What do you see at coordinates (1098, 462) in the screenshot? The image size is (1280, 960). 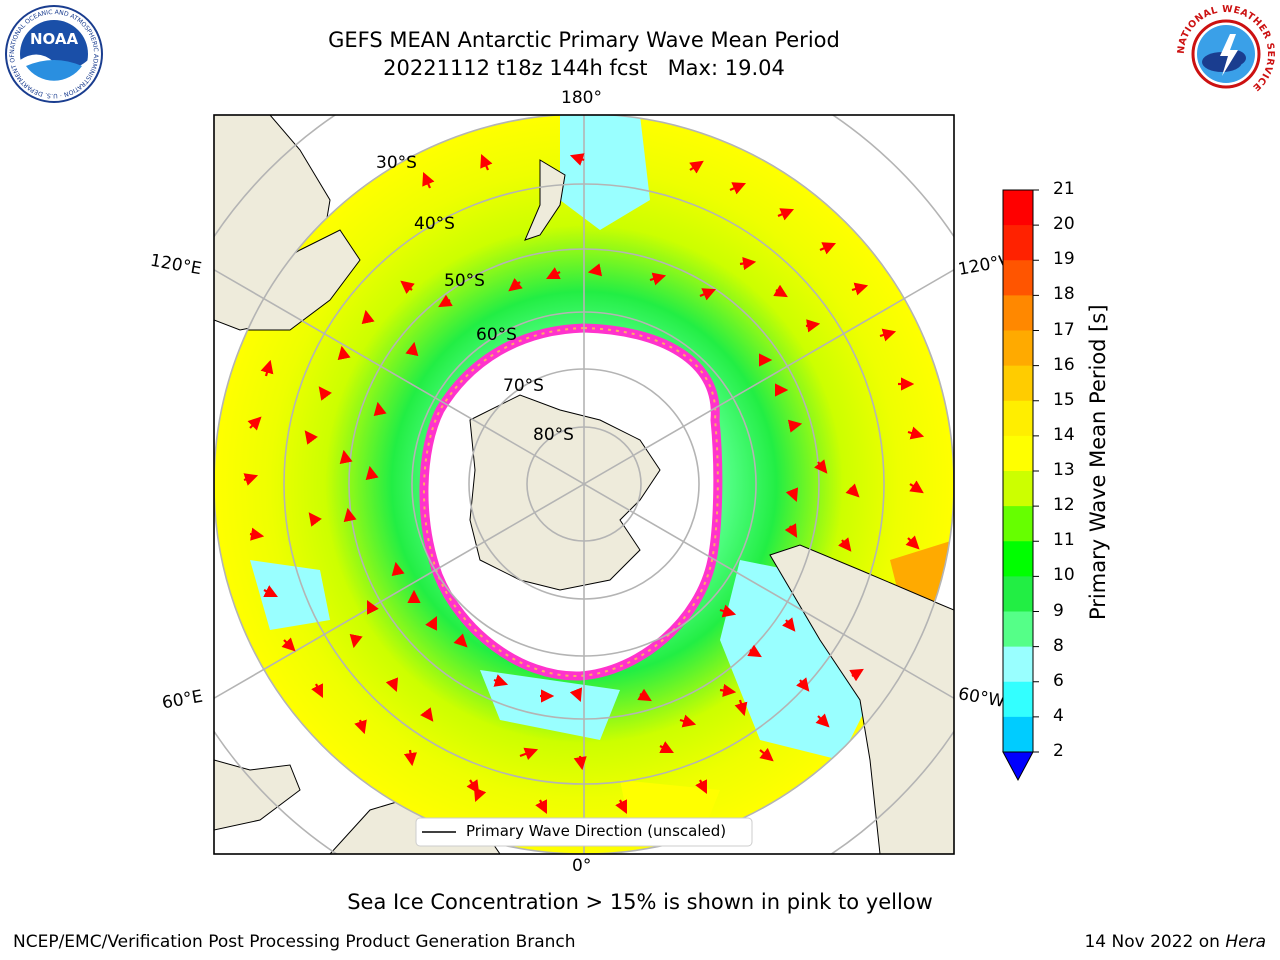 I see `colorbar-label: Primary Wave Mean Period [s]` at bounding box center [1098, 462].